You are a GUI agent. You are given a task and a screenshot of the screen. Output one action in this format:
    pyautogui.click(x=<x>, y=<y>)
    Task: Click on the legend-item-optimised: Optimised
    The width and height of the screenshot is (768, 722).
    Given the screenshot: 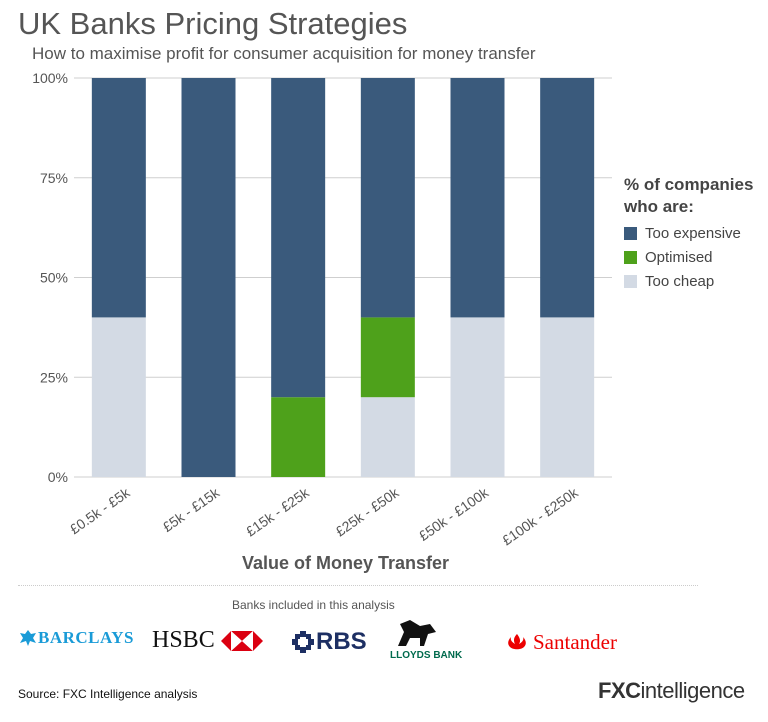 What is the action you would take?
    pyautogui.click(x=688, y=257)
    